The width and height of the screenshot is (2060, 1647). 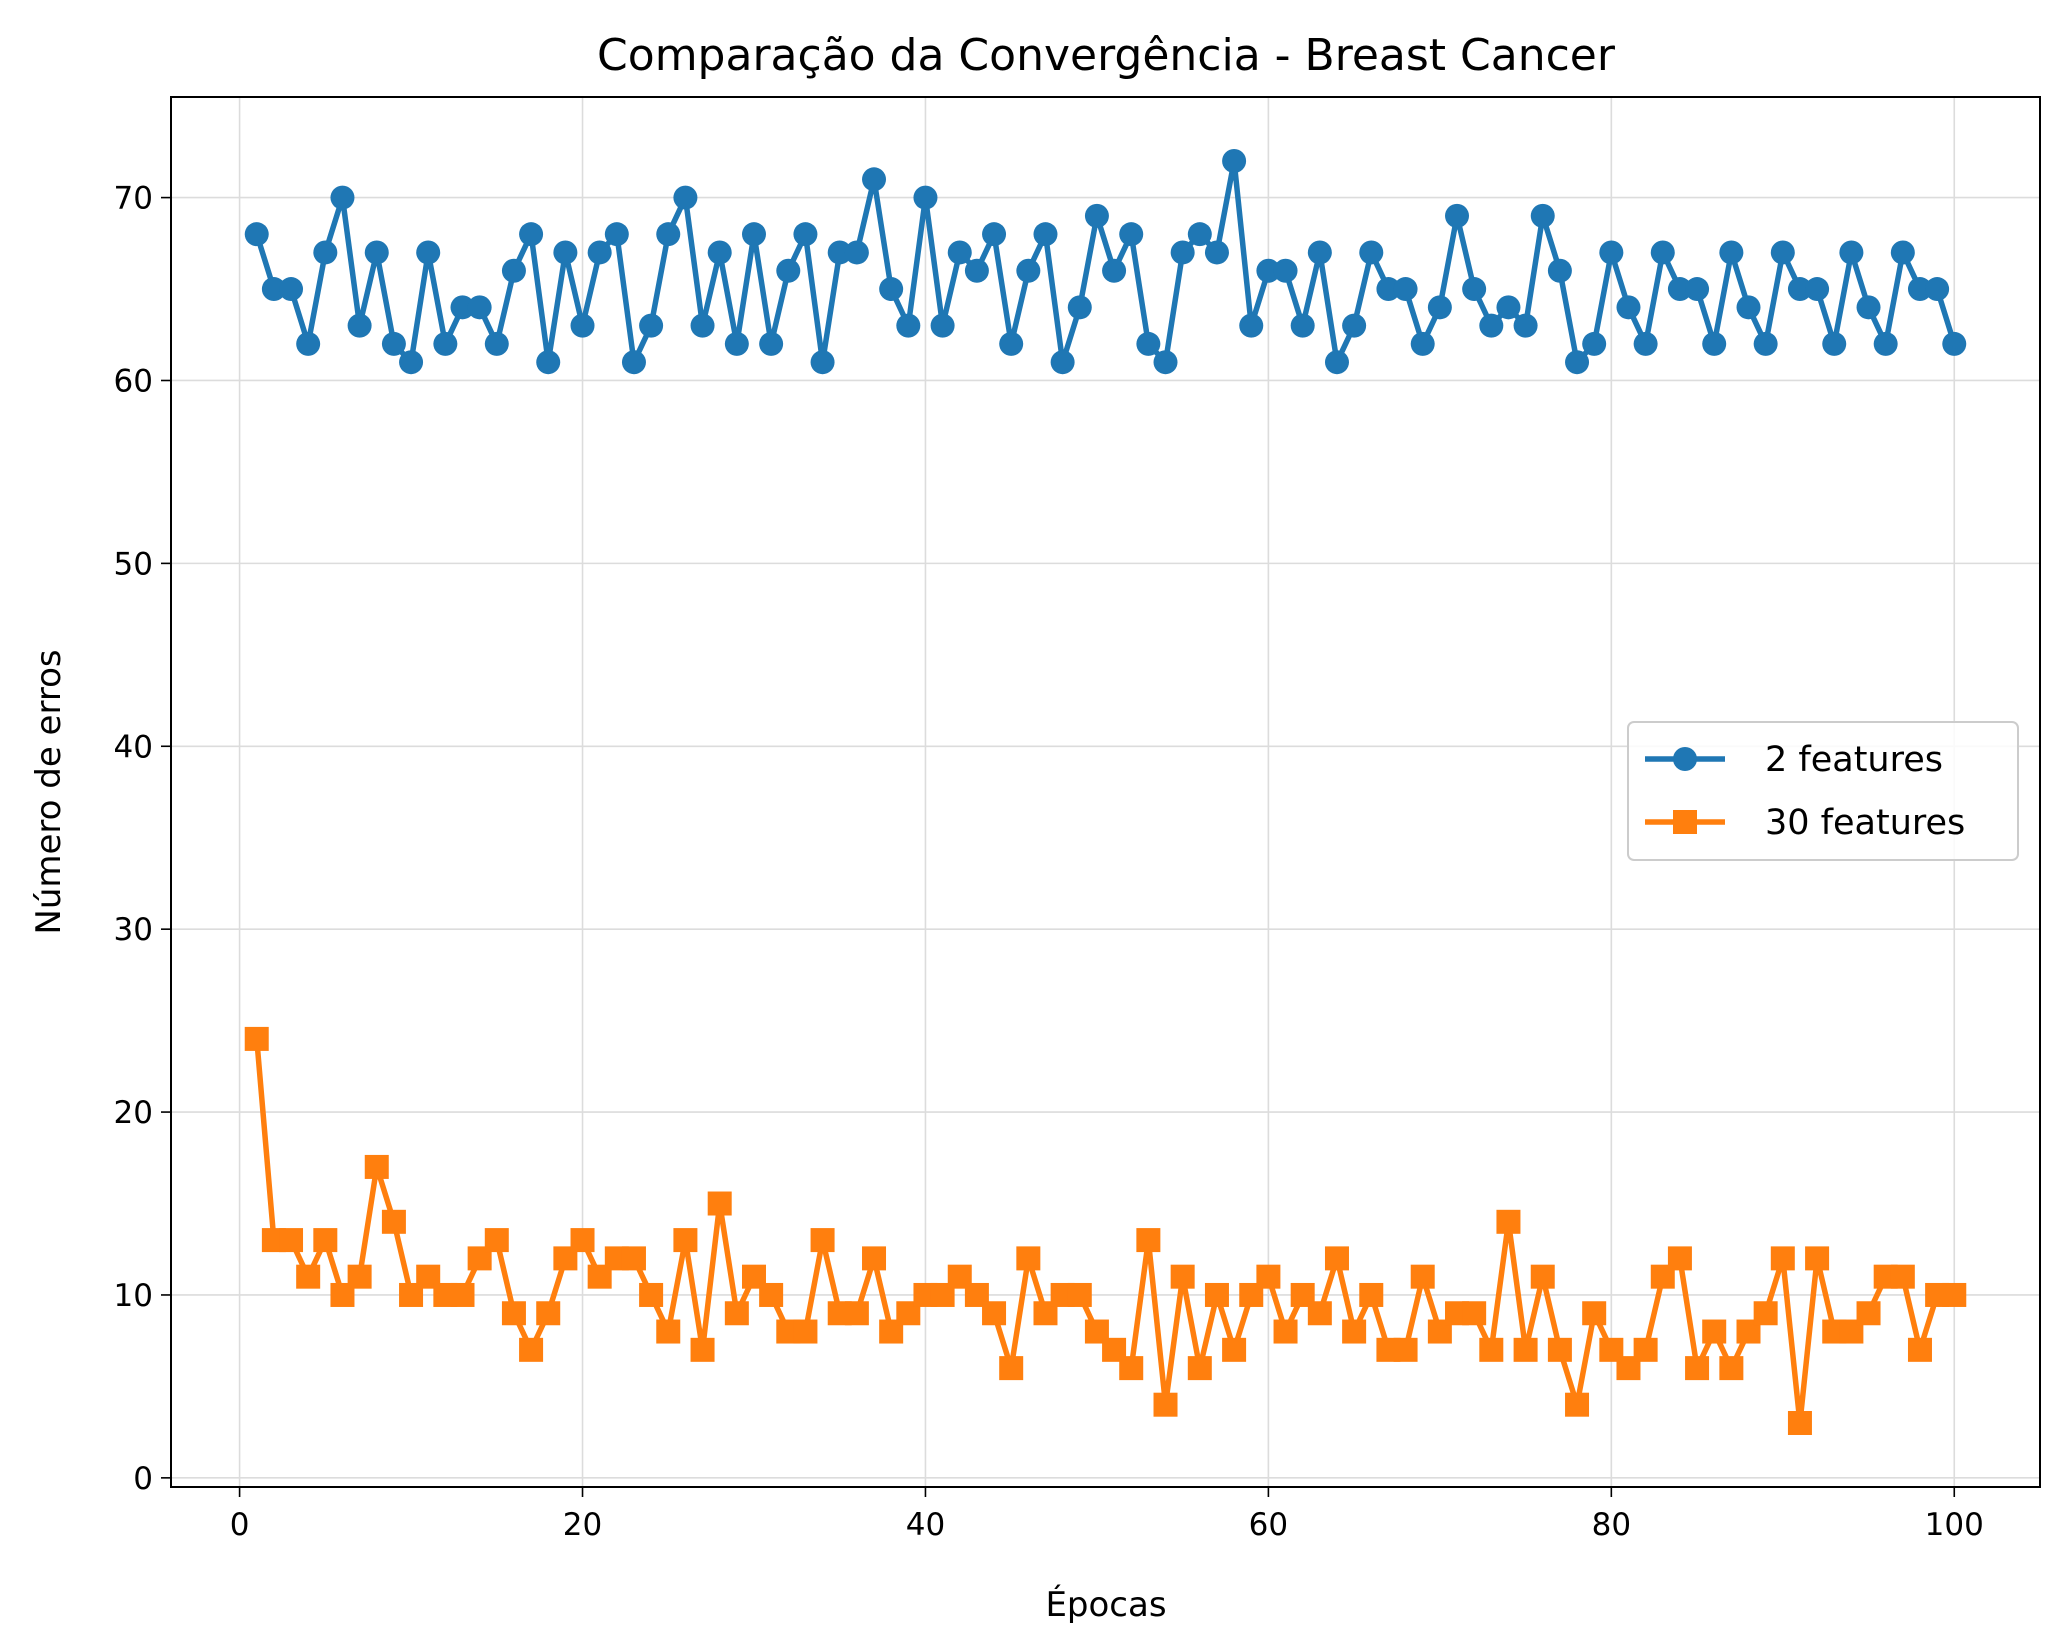 I want to click on x-tick-label: 60, so click(x=1268, y=1525).